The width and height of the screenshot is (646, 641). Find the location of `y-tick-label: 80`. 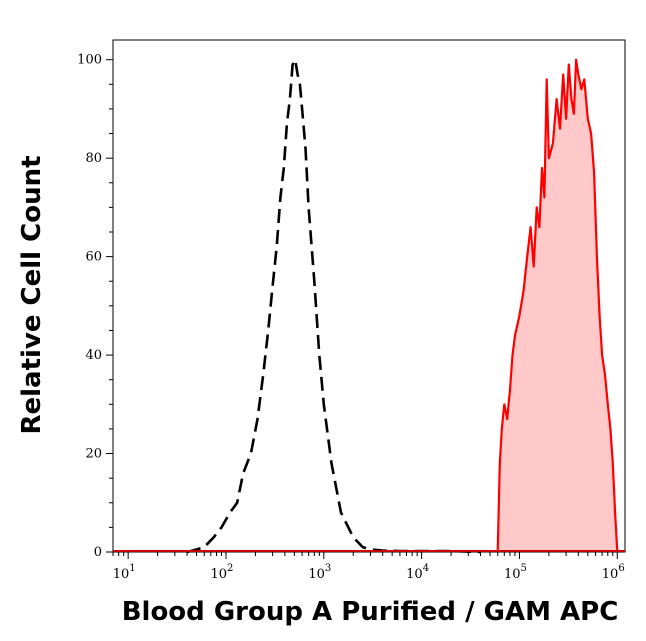

y-tick-label: 80 is located at coordinates (93, 158).